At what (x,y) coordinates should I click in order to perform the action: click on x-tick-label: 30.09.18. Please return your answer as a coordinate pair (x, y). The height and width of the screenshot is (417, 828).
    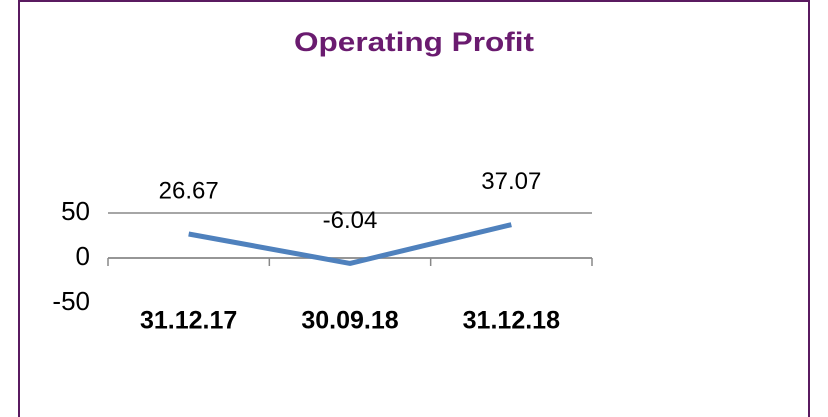
    Looking at the image, I should click on (349, 321).